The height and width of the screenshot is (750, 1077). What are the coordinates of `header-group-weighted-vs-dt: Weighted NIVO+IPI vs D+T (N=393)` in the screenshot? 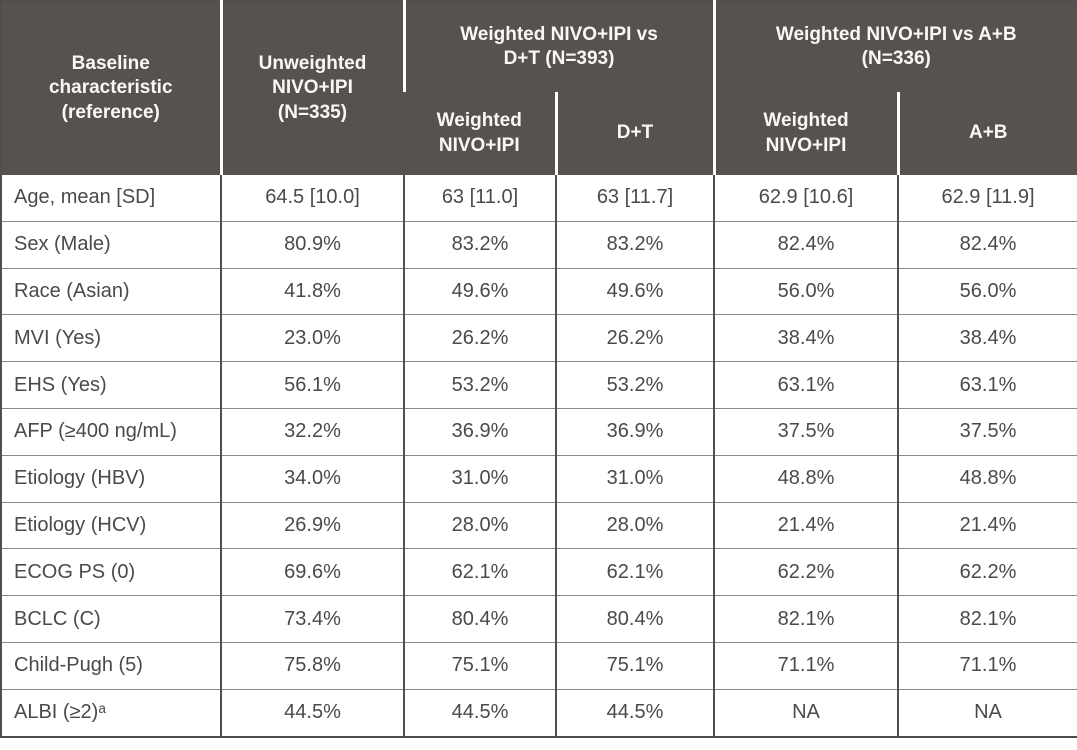 It's located at (558, 46).